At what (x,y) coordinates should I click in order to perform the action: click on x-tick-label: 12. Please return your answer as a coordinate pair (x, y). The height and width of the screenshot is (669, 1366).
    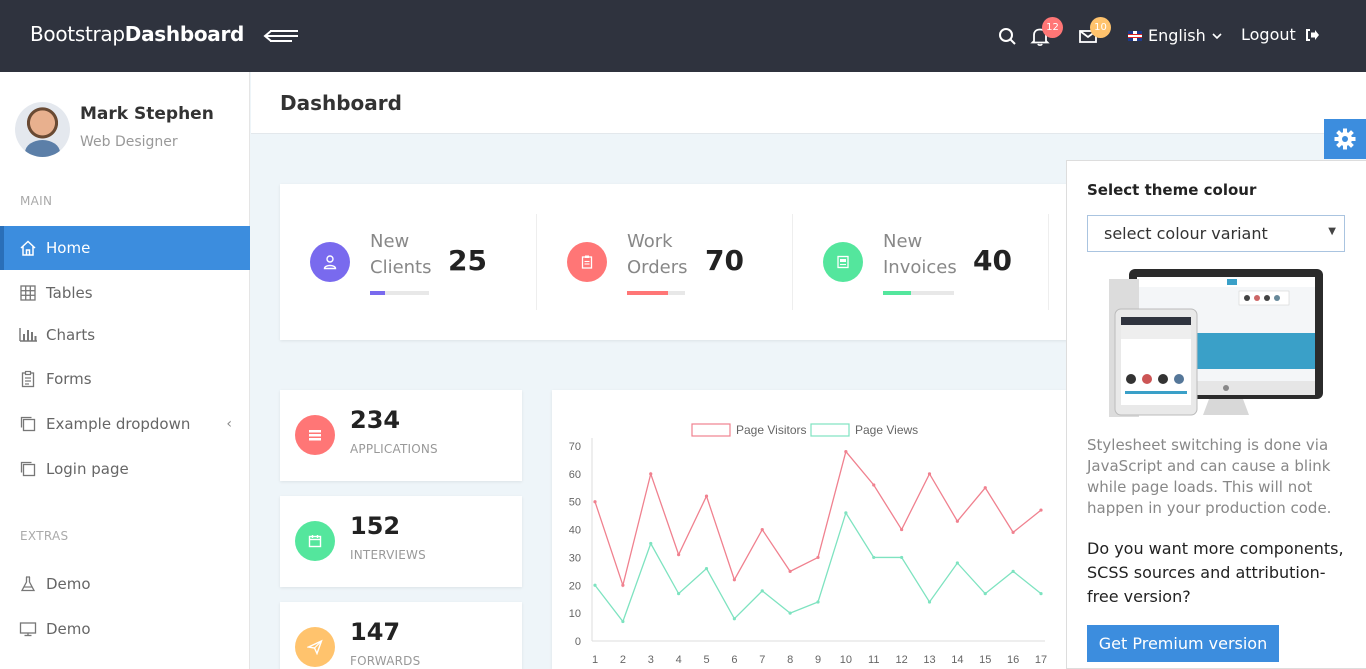
    Looking at the image, I should click on (902, 660).